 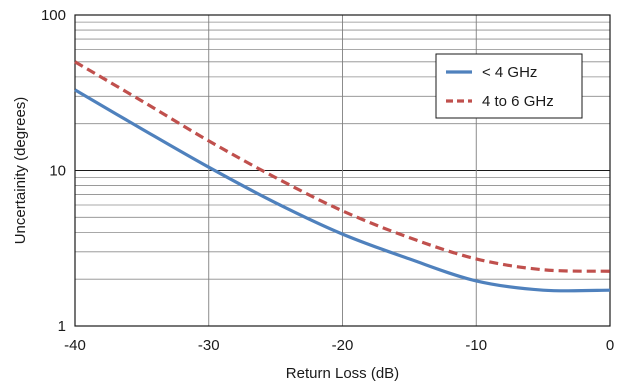 I want to click on x-tick-label: 0, so click(x=610, y=345).